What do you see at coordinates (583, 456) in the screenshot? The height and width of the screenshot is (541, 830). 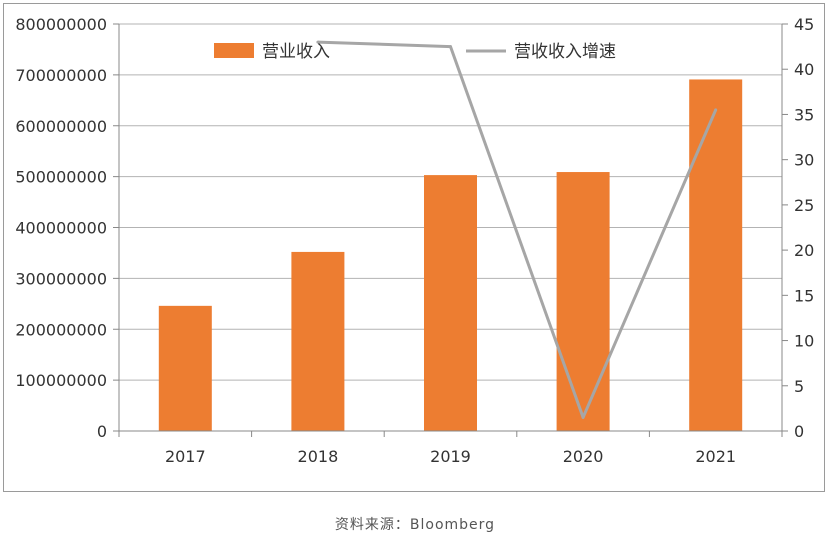 I see `x-tick-label: 2020` at bounding box center [583, 456].